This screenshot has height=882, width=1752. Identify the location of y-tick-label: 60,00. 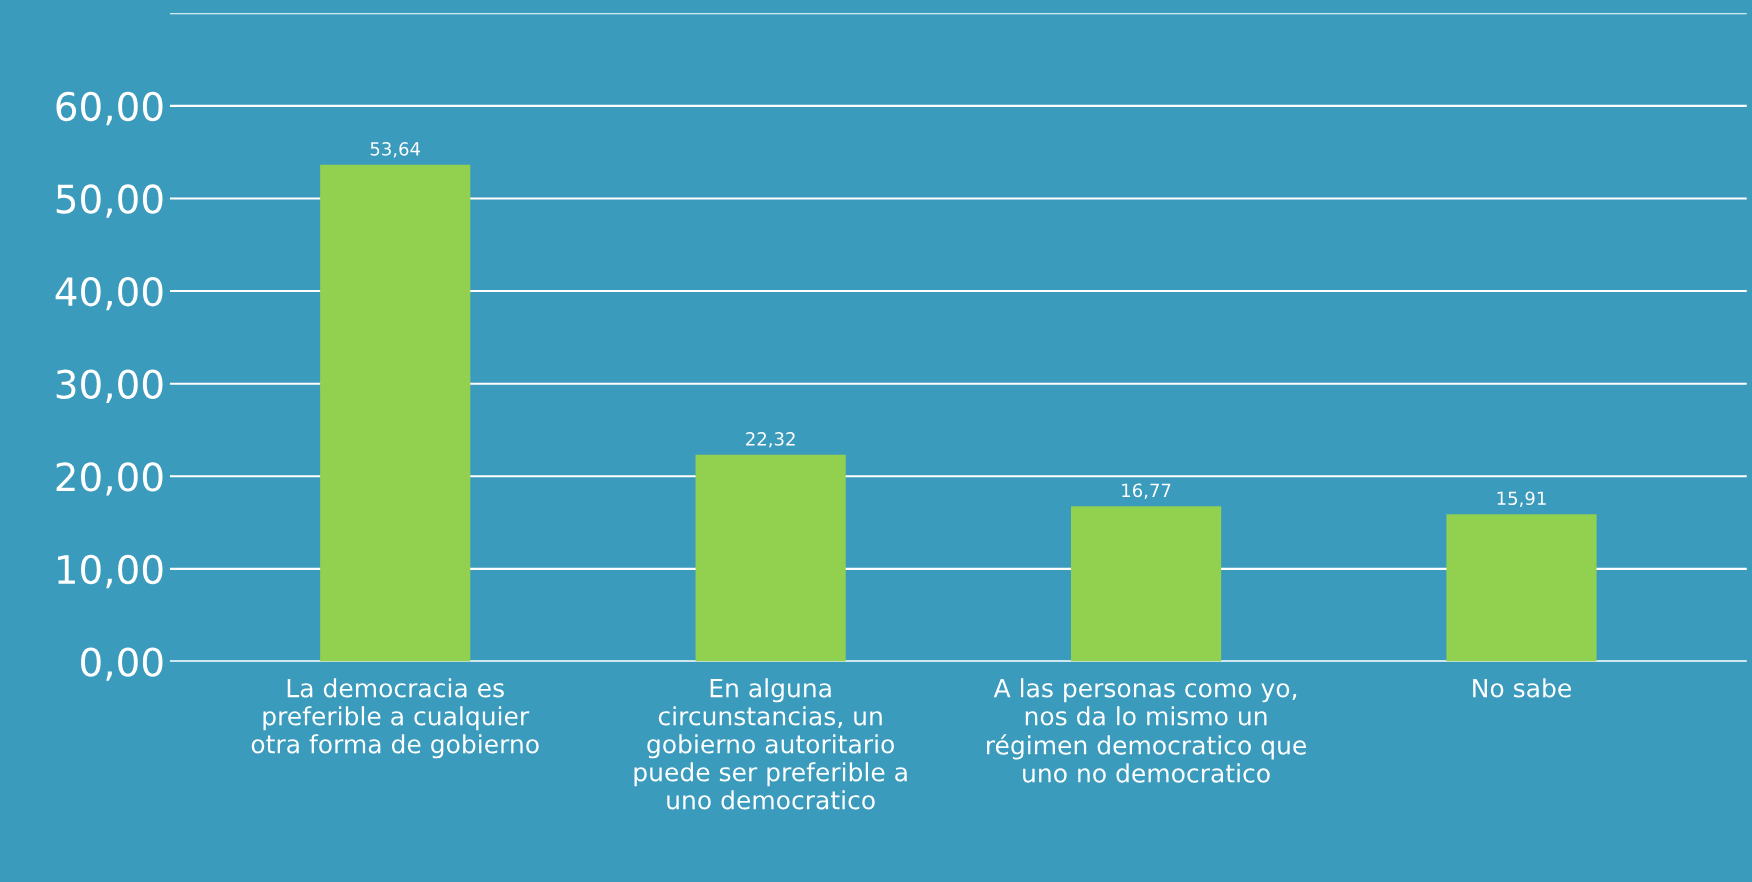
(109, 108).